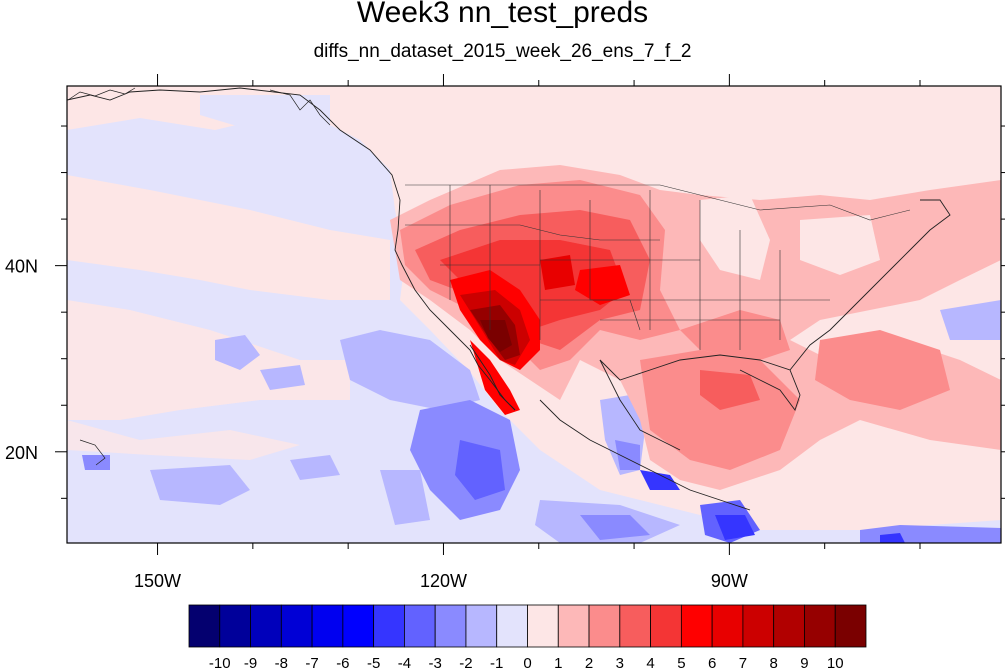 The height and width of the screenshot is (672, 1005). What do you see at coordinates (373, 663) in the screenshot?
I see `colorbar-label: -5` at bounding box center [373, 663].